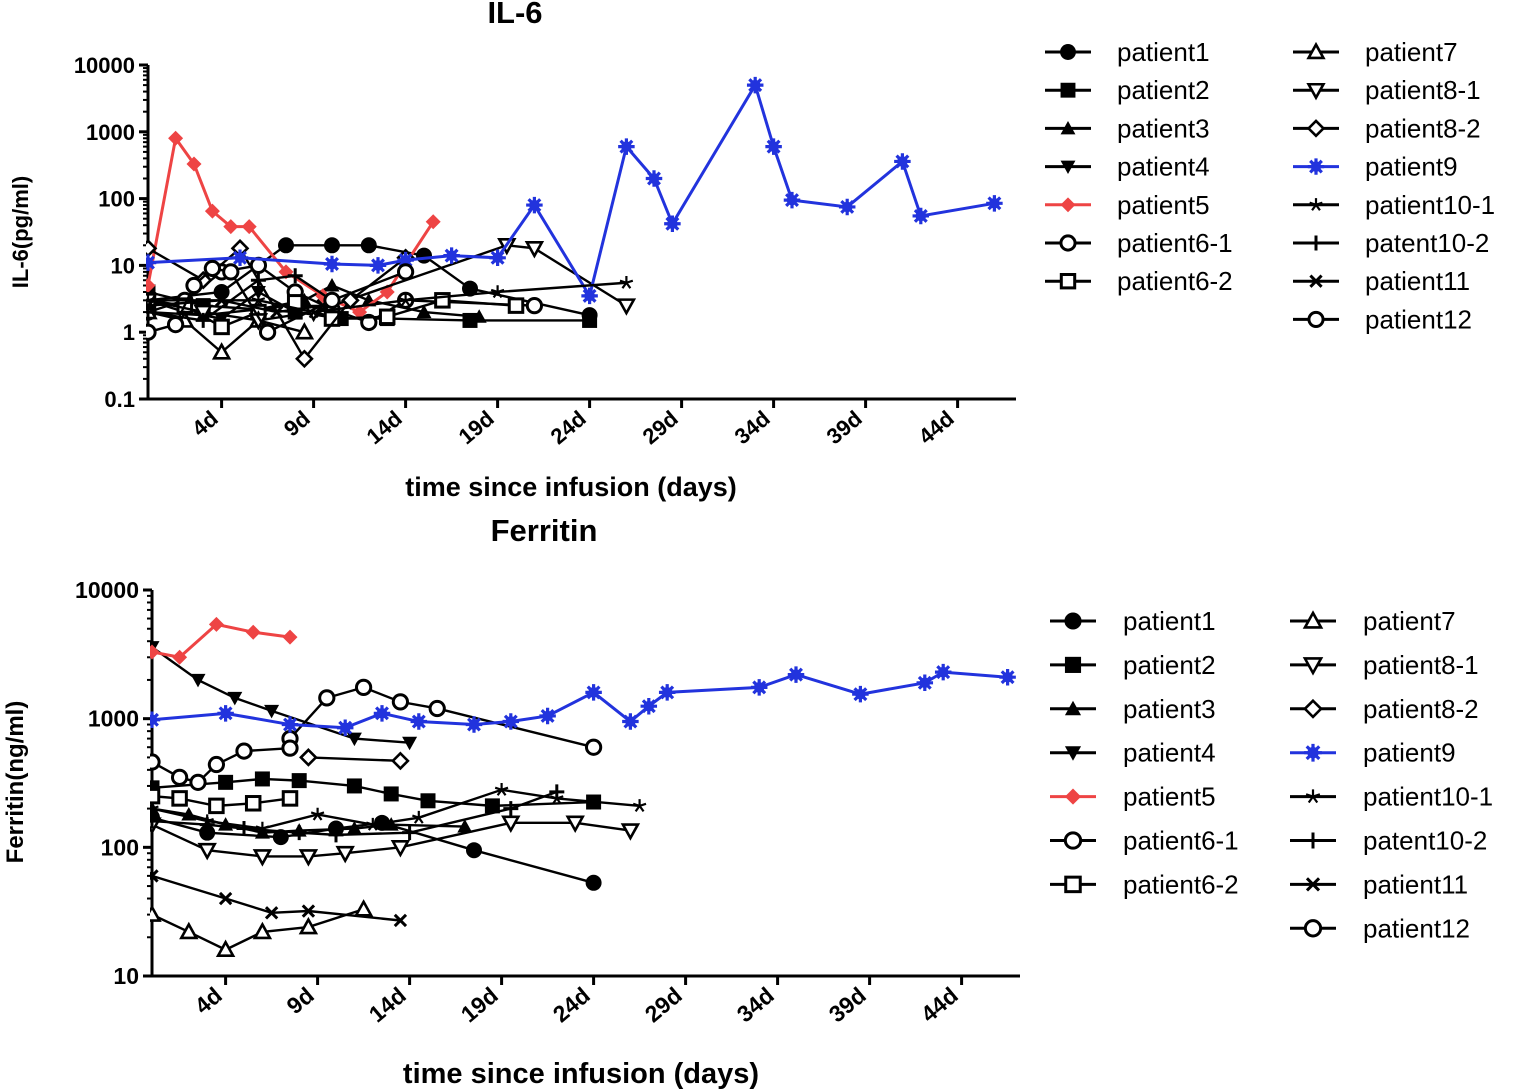 The width and height of the screenshot is (1535, 1091). Describe the element at coordinates (1428, 797) in the screenshot. I see `ferritin-legend-label: patient10-1` at that location.